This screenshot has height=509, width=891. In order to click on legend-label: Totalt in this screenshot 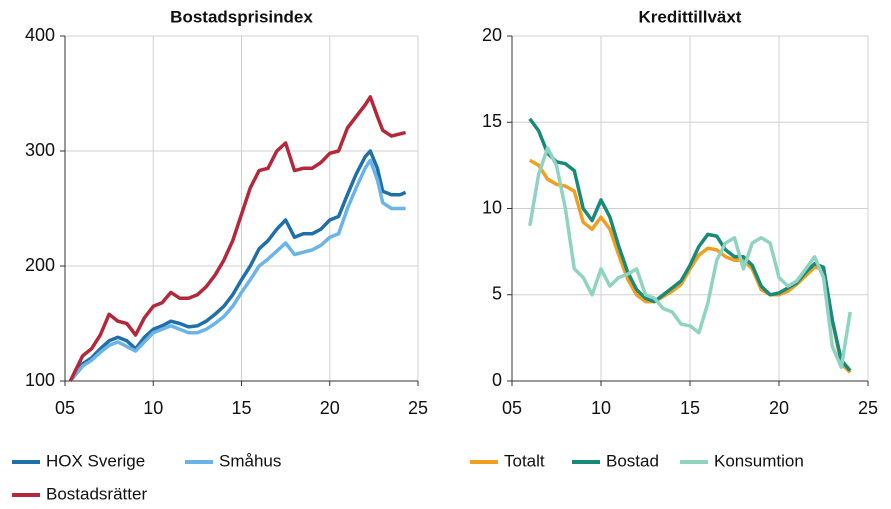, I will do `click(524, 460)`.